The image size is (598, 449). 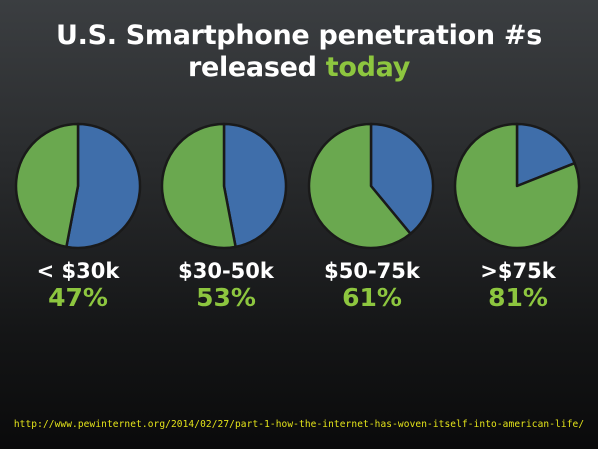 I want to click on pie-over-75k-other-slice, so click(x=517, y=186).